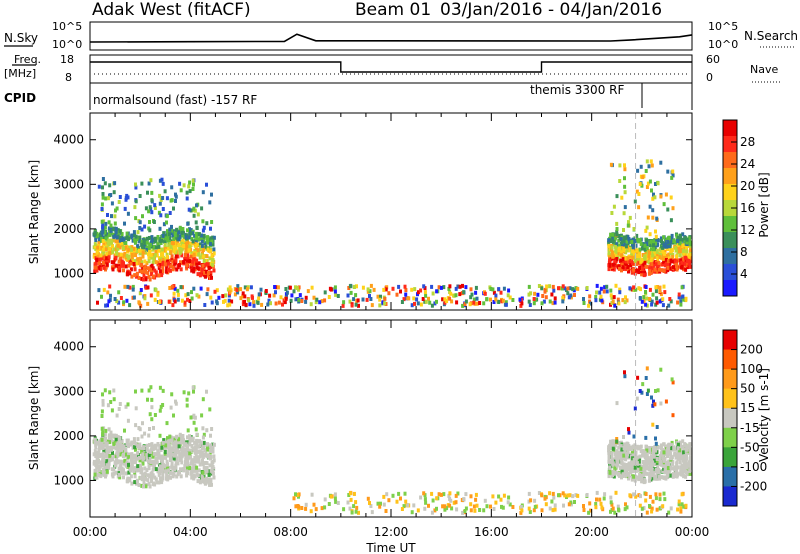 This screenshot has height=554, width=800. What do you see at coordinates (730, 192) in the screenshot?
I see `colorbar-segment` at bounding box center [730, 192].